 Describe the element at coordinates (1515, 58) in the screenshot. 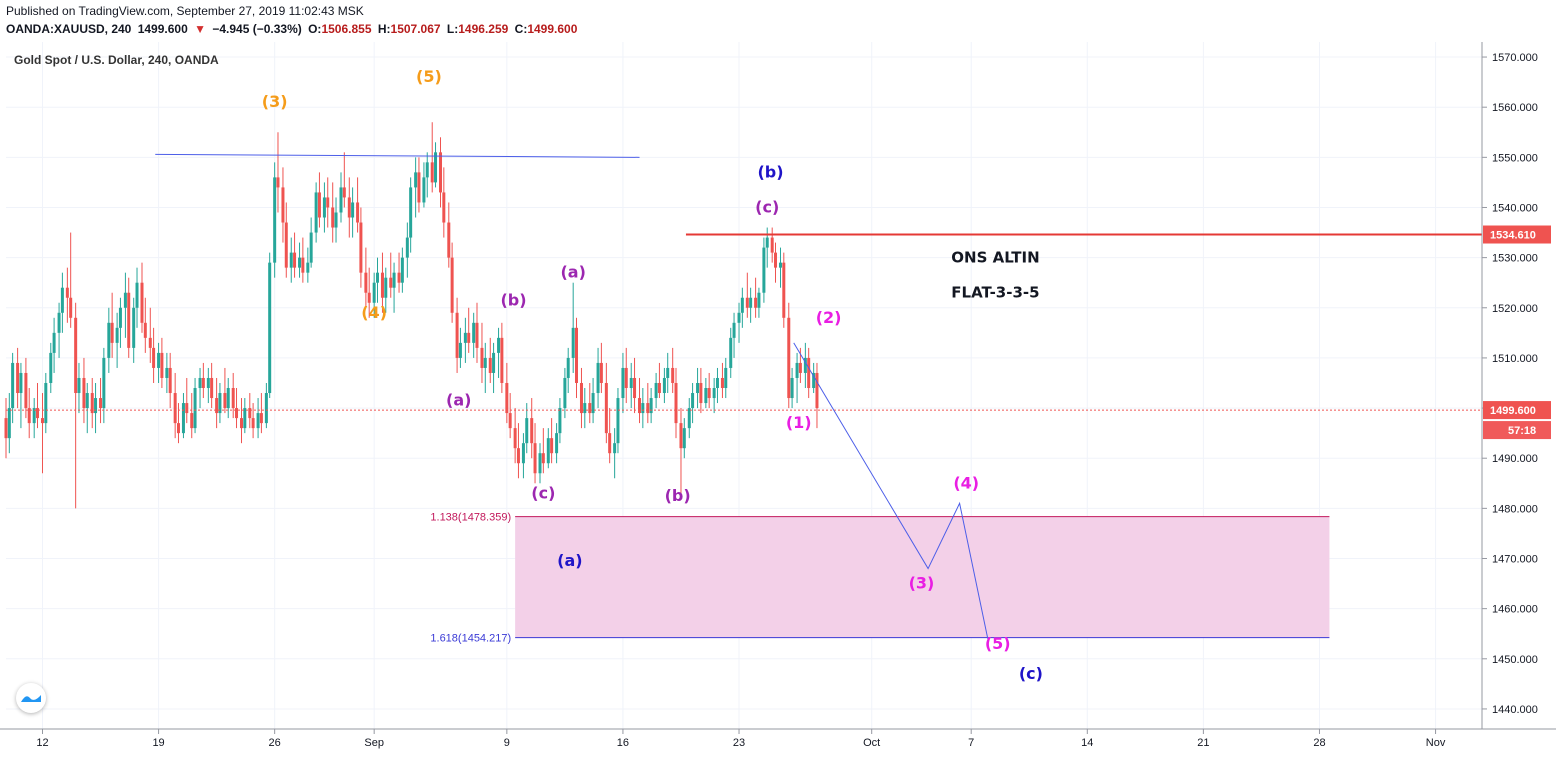

I see `price-tick-label: 1570.000` at that location.